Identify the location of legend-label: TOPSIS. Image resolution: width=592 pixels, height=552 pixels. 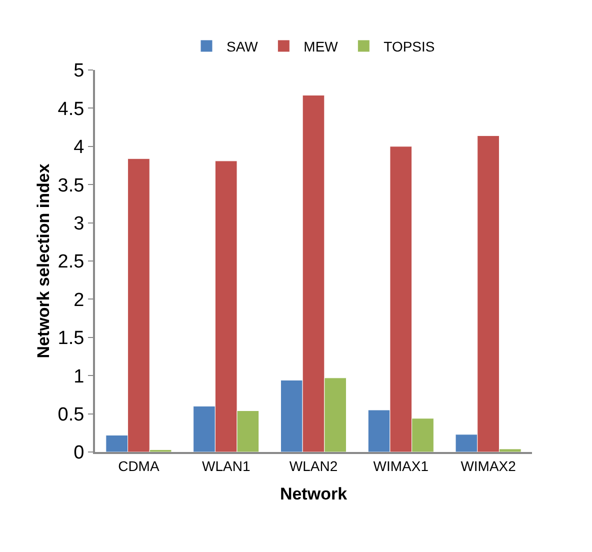
(409, 46).